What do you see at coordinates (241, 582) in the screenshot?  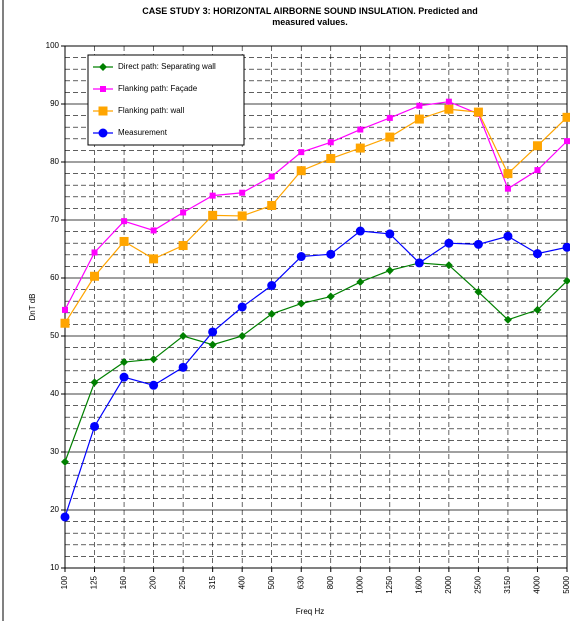 I see `x-tick-label: 400` at bounding box center [241, 582].